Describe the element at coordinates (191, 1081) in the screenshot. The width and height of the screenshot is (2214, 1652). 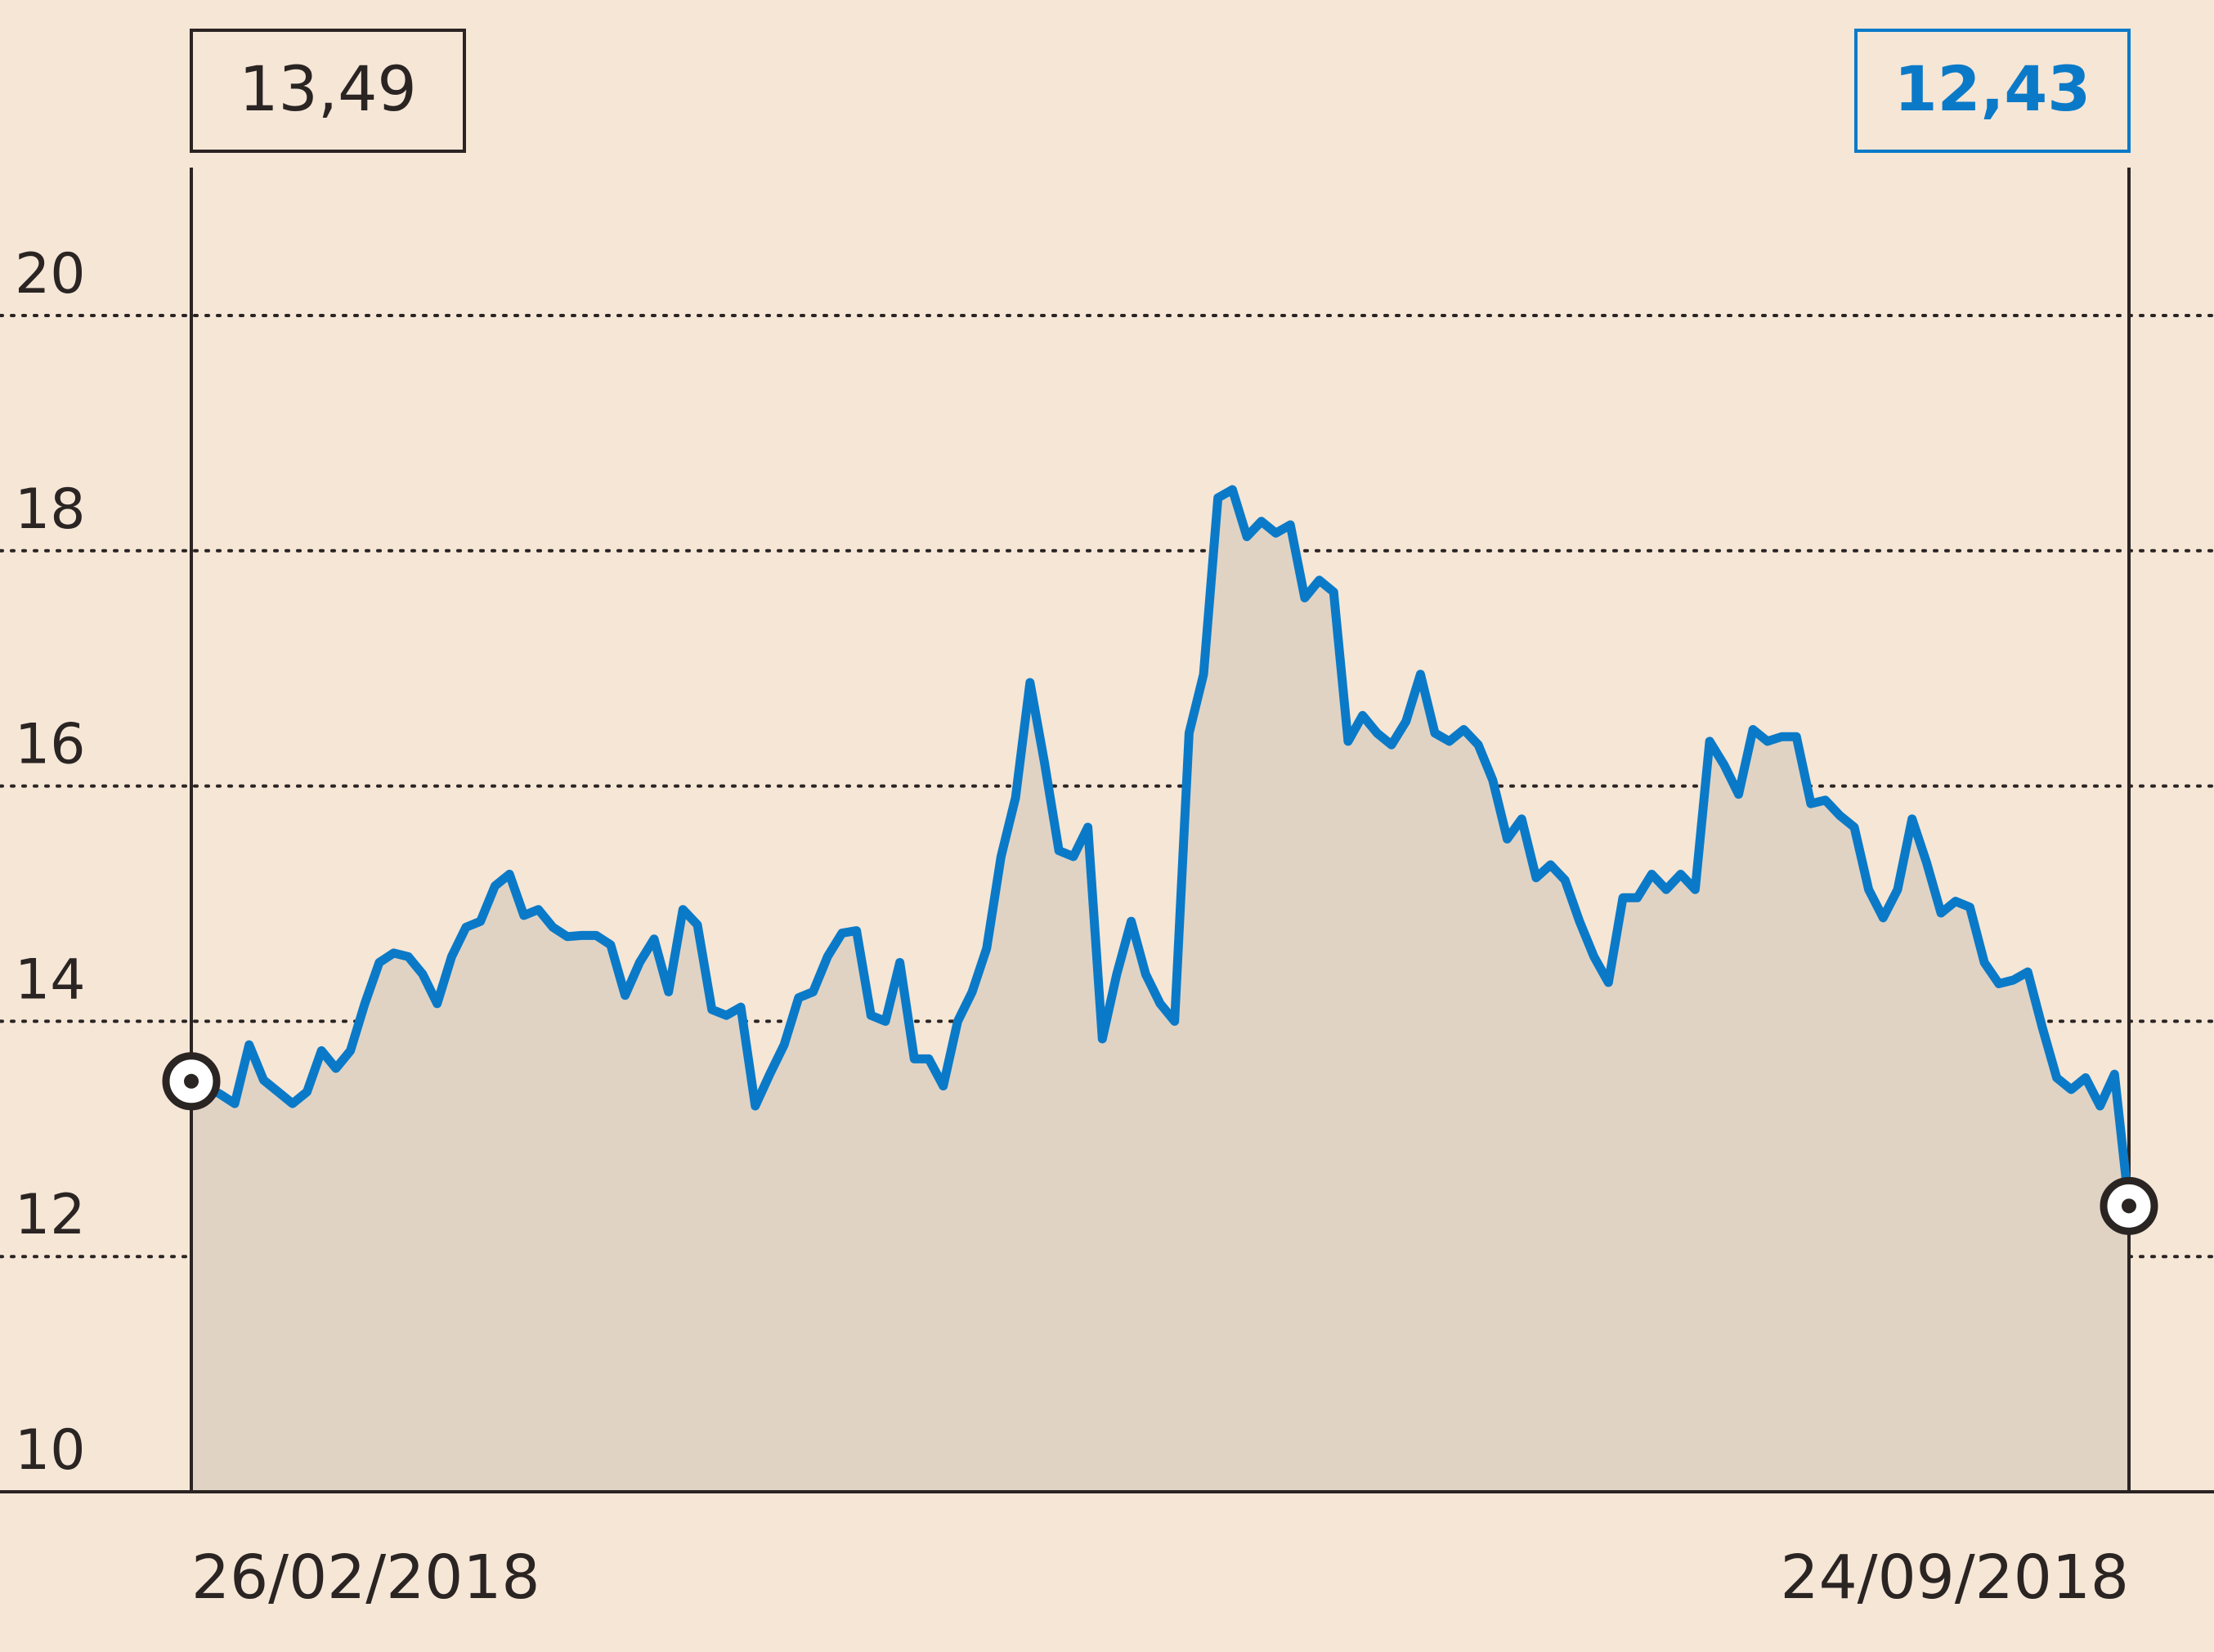
I see `start-point-marker` at that location.